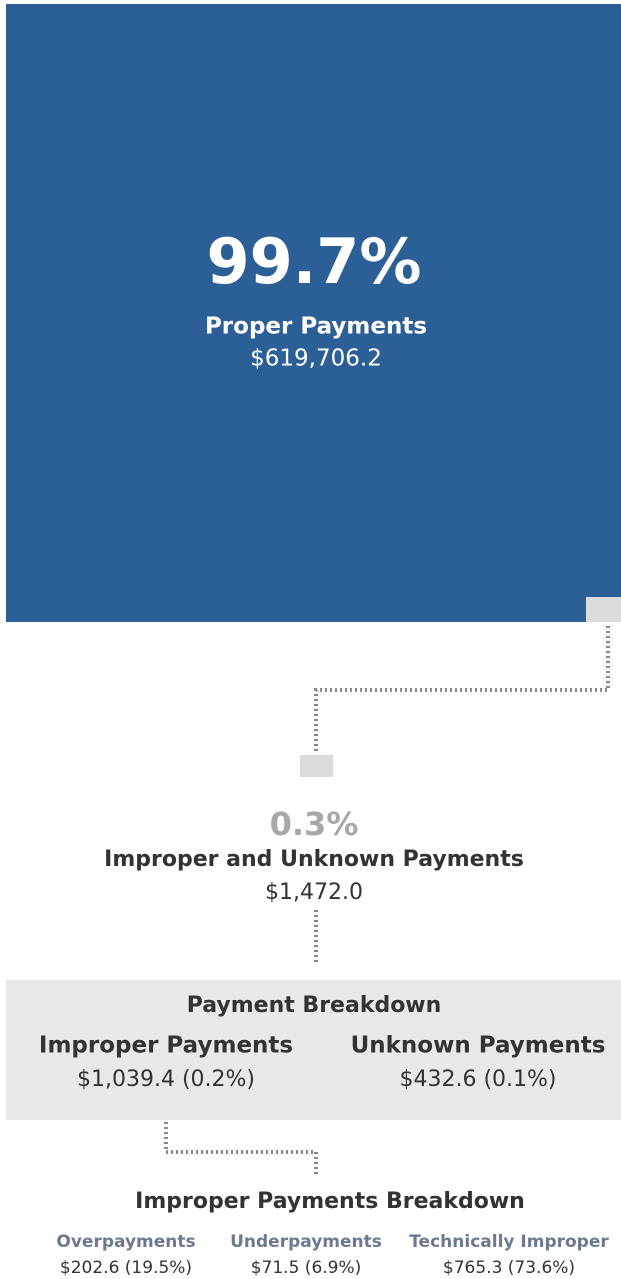 The width and height of the screenshot is (621, 1279). Describe the element at coordinates (478, 1046) in the screenshot. I see `breakdown-label: Unknown Payments` at that location.